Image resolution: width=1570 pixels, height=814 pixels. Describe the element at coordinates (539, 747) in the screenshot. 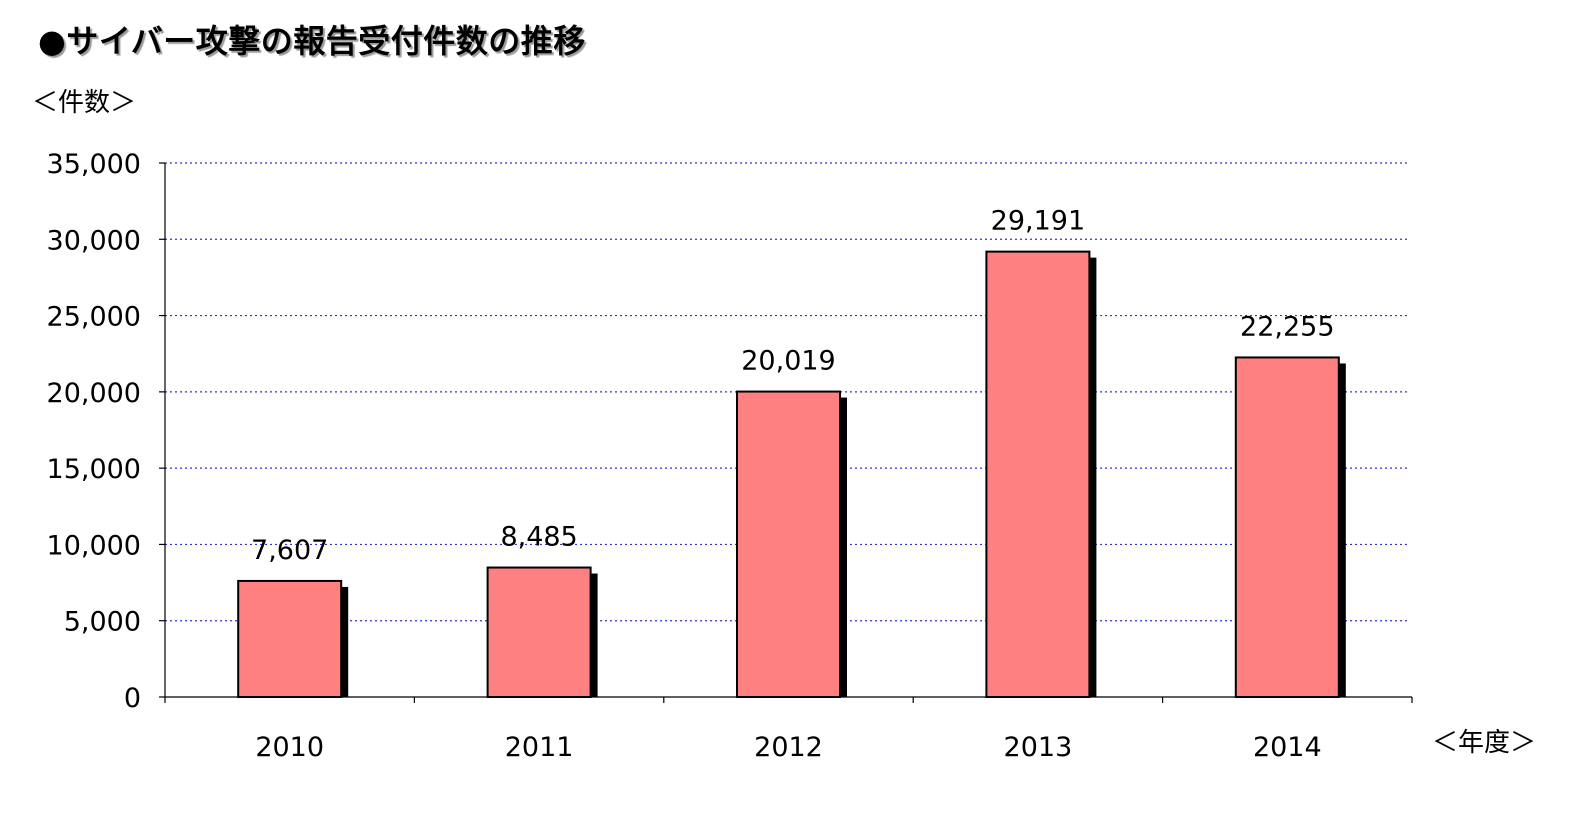

I see `x-tick-label-2011: 2011` at that location.